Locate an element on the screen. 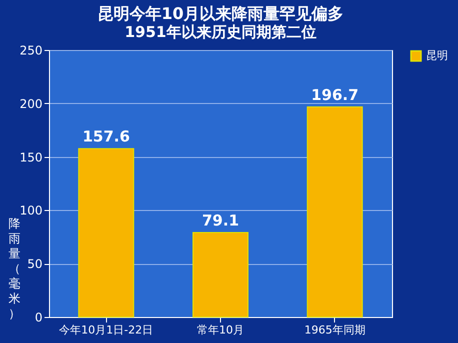 The width and height of the screenshot is (458, 343). x-tick-label: 常年10月 is located at coordinates (220, 330).